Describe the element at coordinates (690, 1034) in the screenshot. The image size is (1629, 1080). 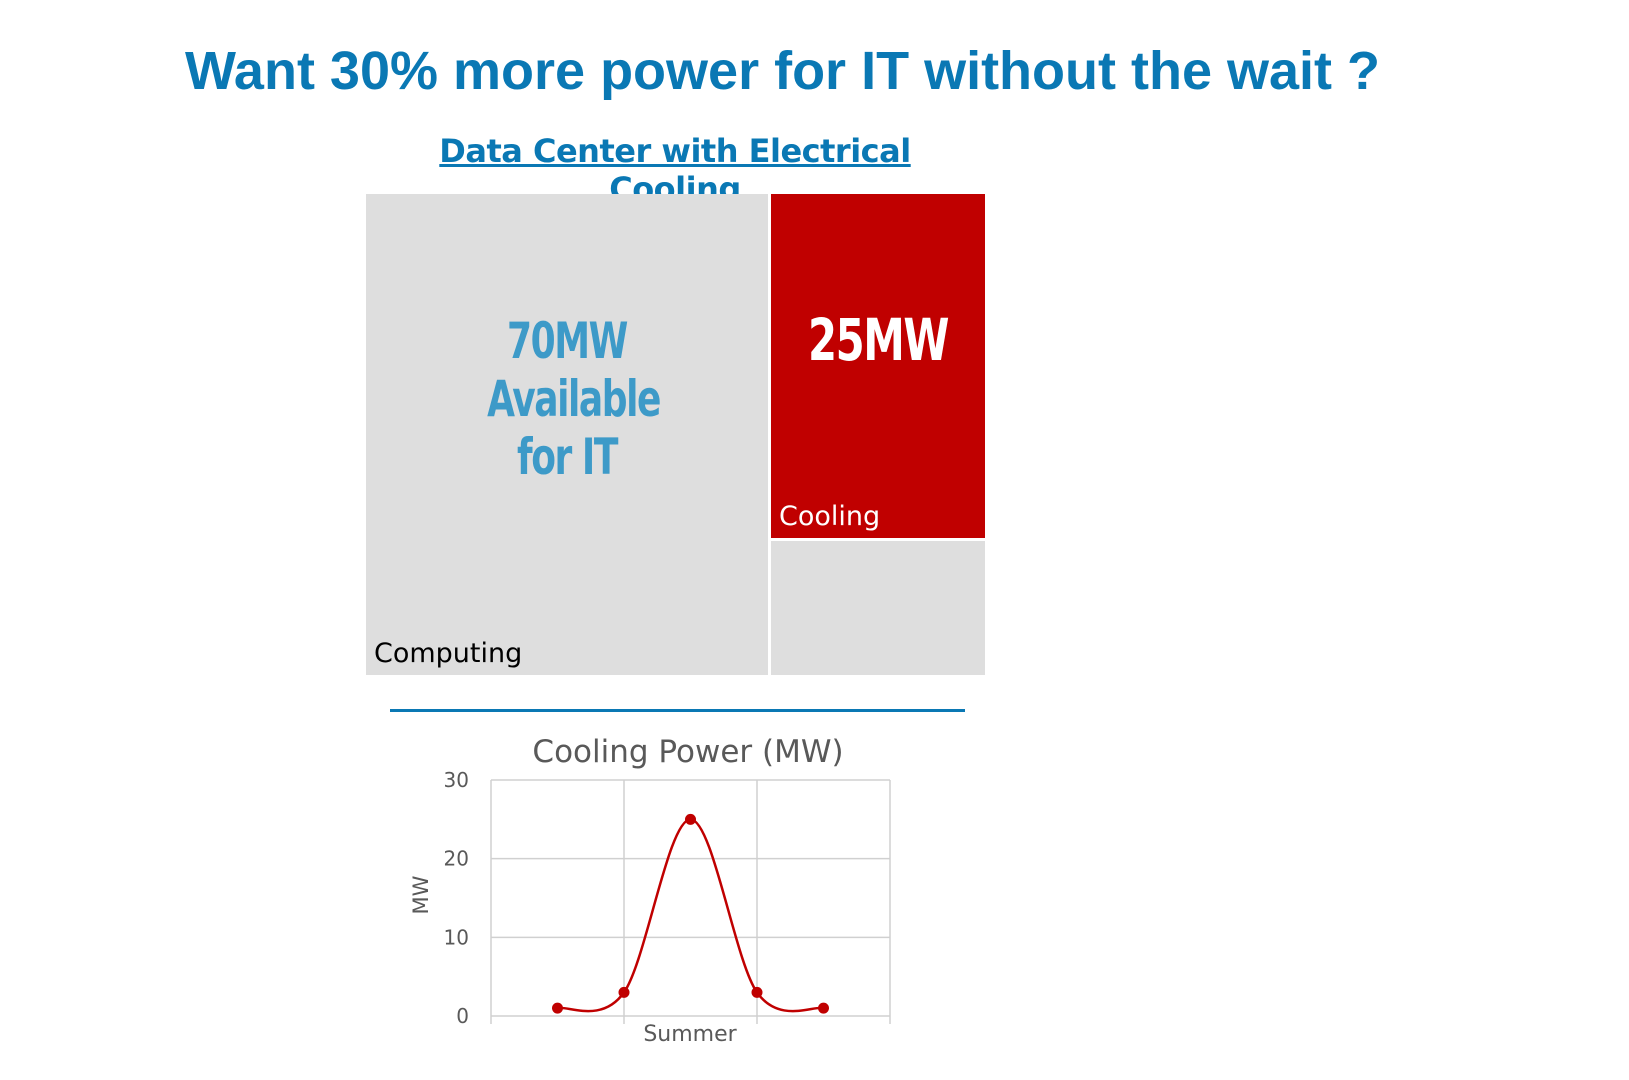
I see `x-tick-label: Summer` at that location.